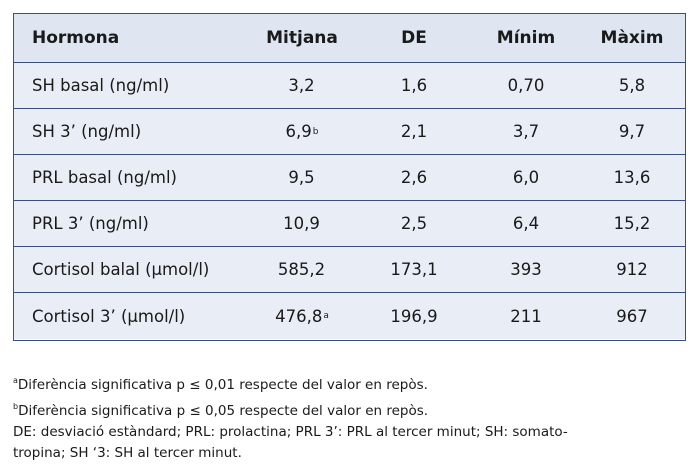 The width and height of the screenshot is (700, 467). I want to click on header-minim: Mínim, so click(526, 38).